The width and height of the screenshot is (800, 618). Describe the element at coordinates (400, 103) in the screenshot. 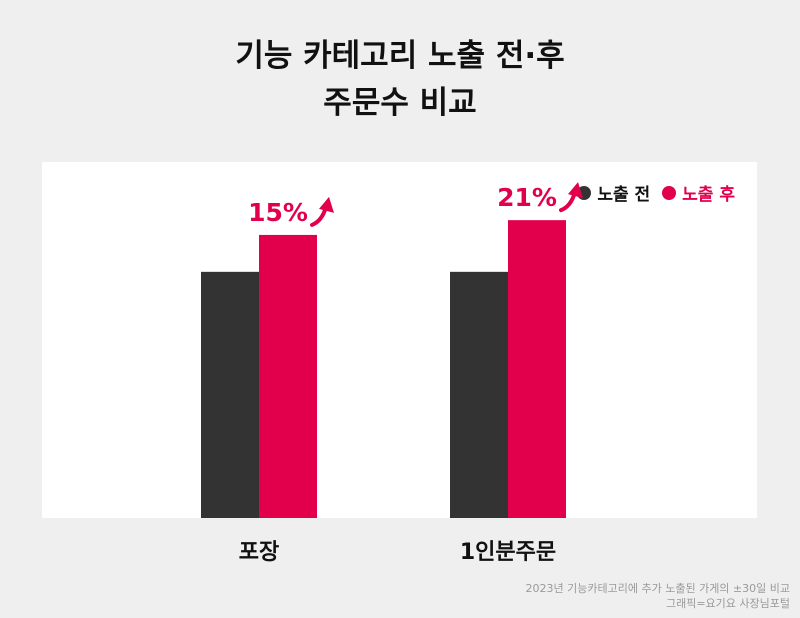

I see `chart-title-line2: 주문수 비교` at that location.